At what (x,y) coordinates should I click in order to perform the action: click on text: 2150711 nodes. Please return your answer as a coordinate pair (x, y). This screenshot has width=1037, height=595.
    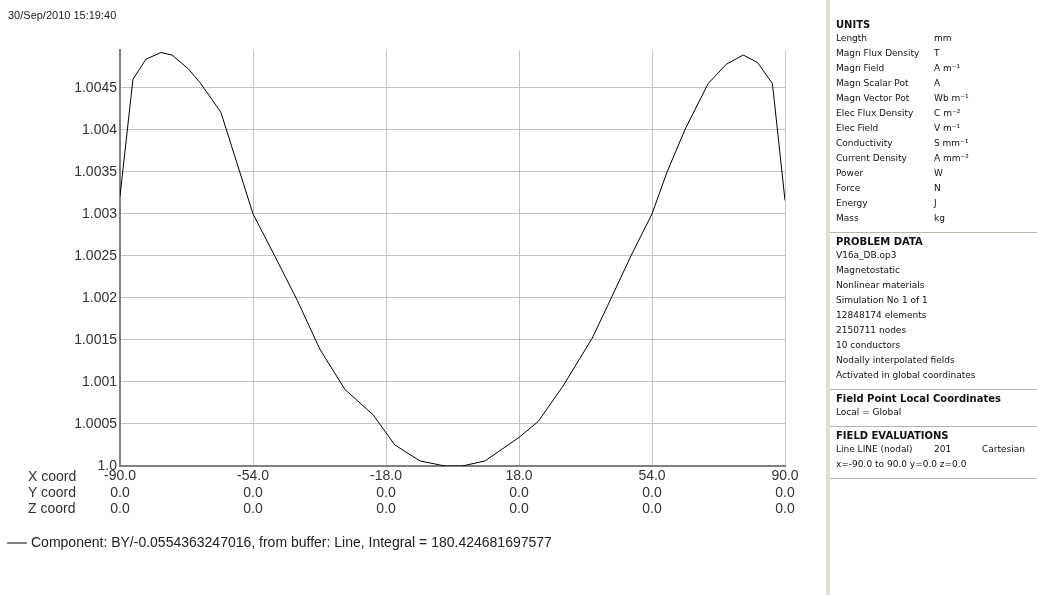
    Looking at the image, I should click on (871, 330).